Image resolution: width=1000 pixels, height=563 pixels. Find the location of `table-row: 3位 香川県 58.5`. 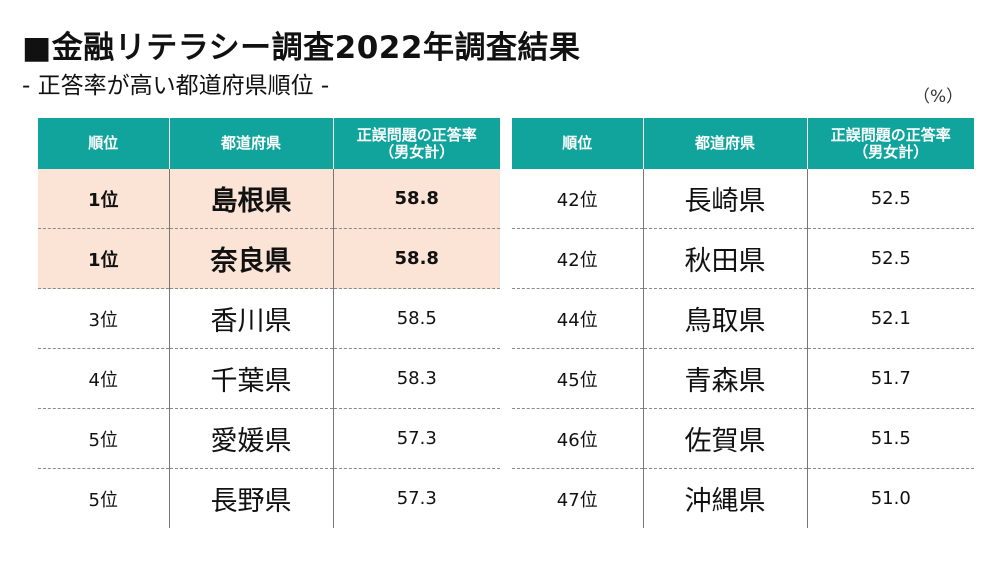

table-row: 3位 香川県 58.5 is located at coordinates (269, 318).